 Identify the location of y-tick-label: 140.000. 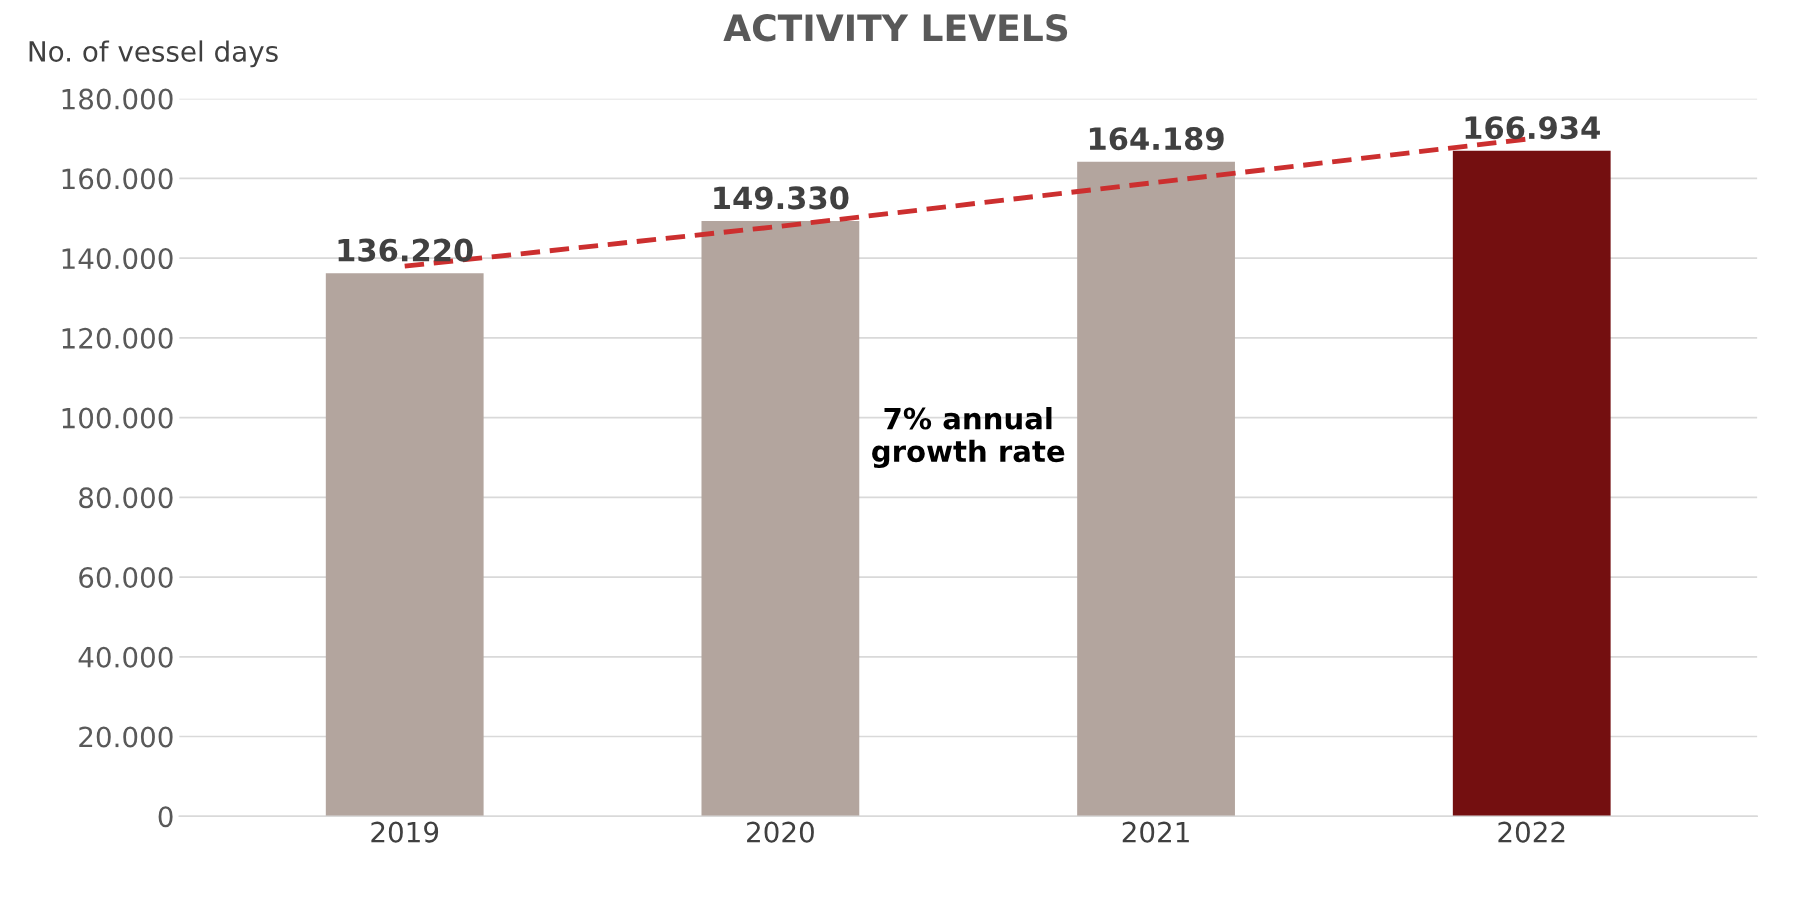
(117, 259).